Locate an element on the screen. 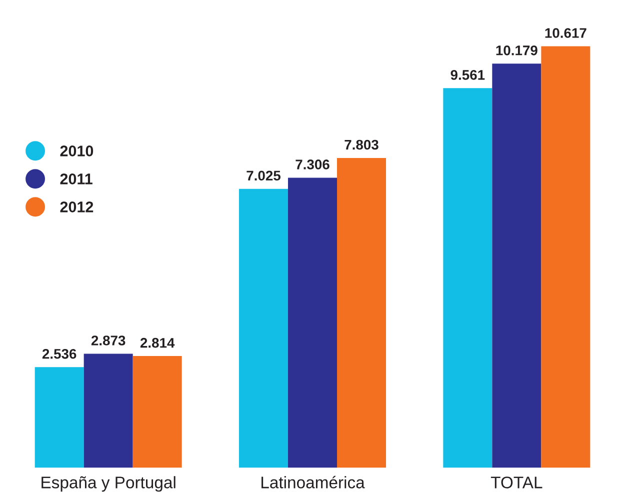 Image resolution: width=625 pixels, height=503 pixels. legend-label: 2010 is located at coordinates (77, 151).